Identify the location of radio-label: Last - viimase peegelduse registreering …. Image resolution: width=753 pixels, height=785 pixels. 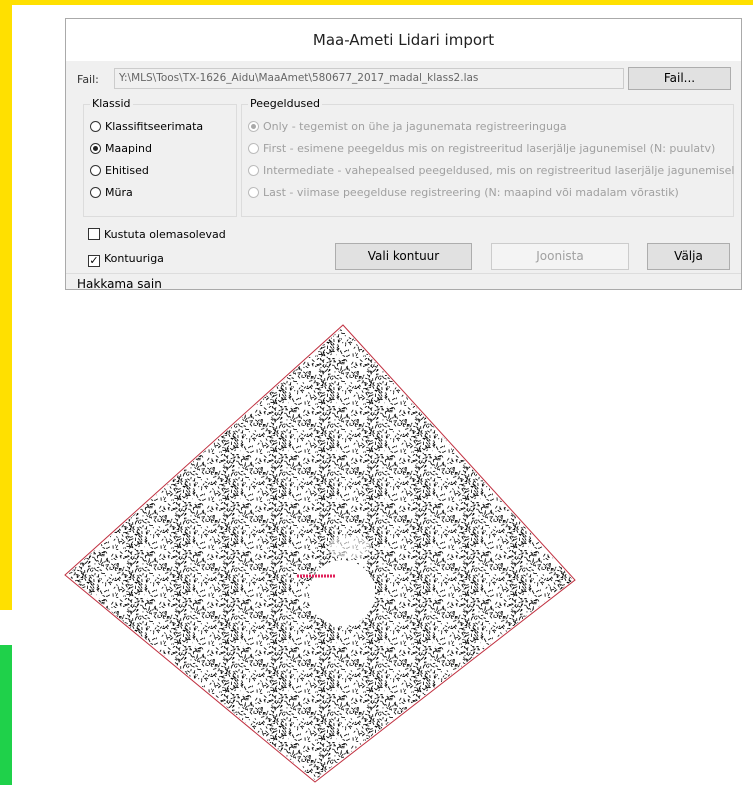
(471, 192).